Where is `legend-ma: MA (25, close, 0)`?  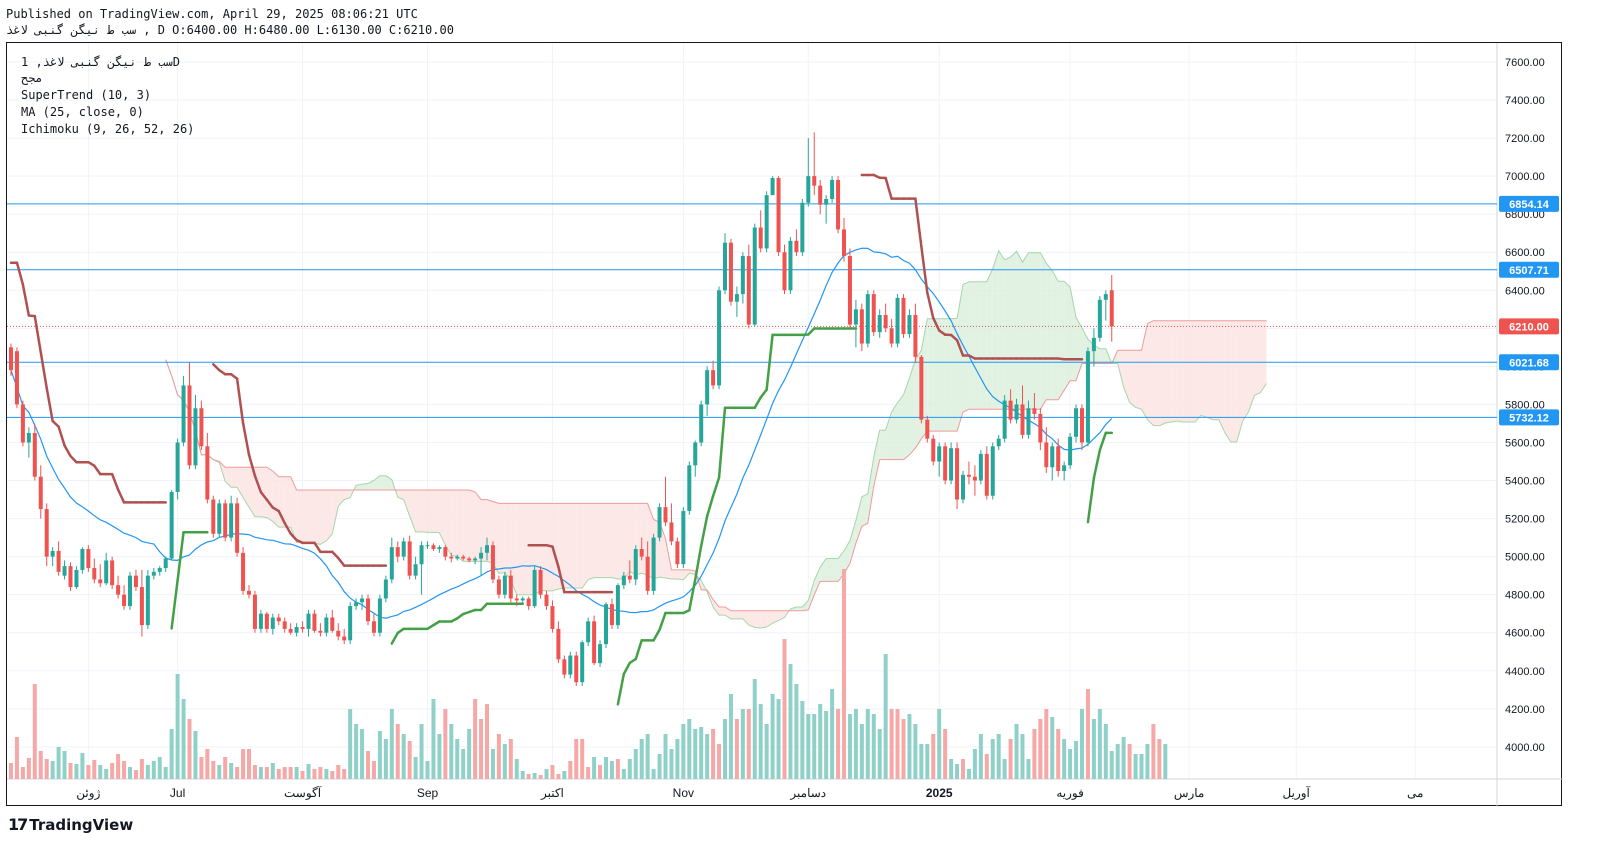
legend-ma: MA (25, close, 0) is located at coordinates (82, 112).